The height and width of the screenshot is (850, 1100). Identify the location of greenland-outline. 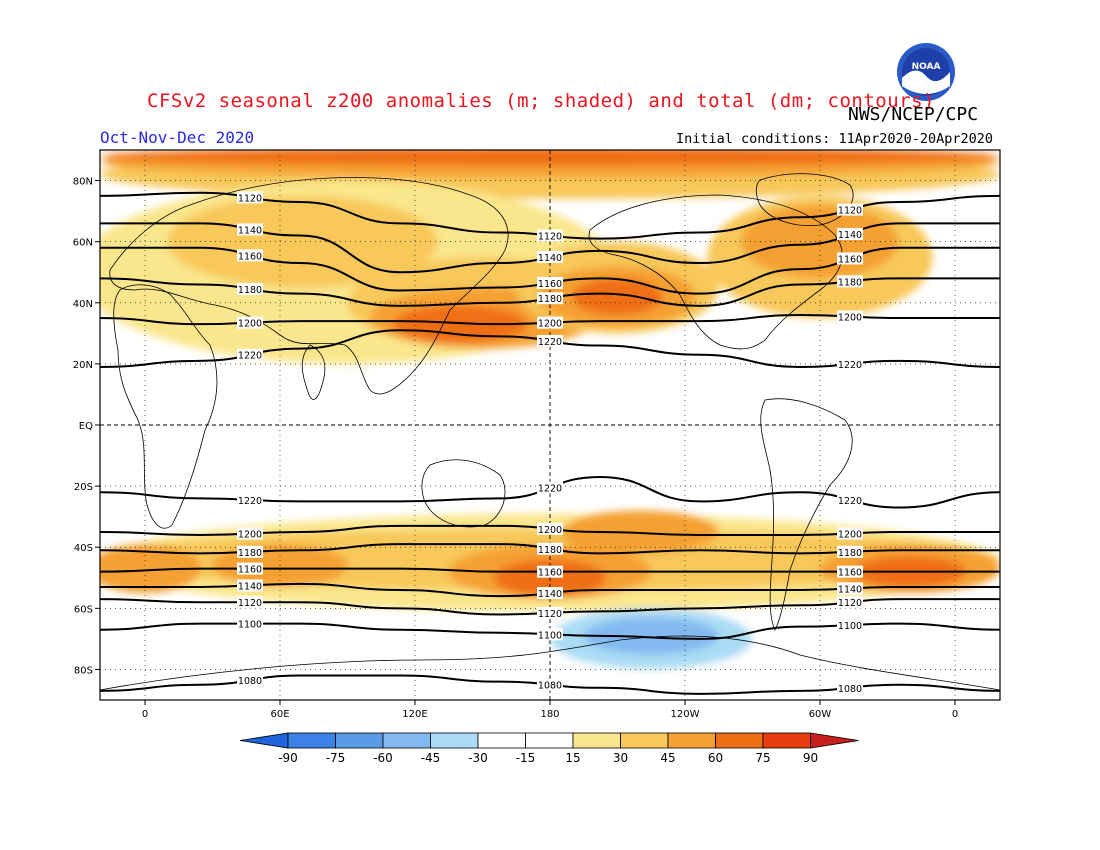
(804, 199).